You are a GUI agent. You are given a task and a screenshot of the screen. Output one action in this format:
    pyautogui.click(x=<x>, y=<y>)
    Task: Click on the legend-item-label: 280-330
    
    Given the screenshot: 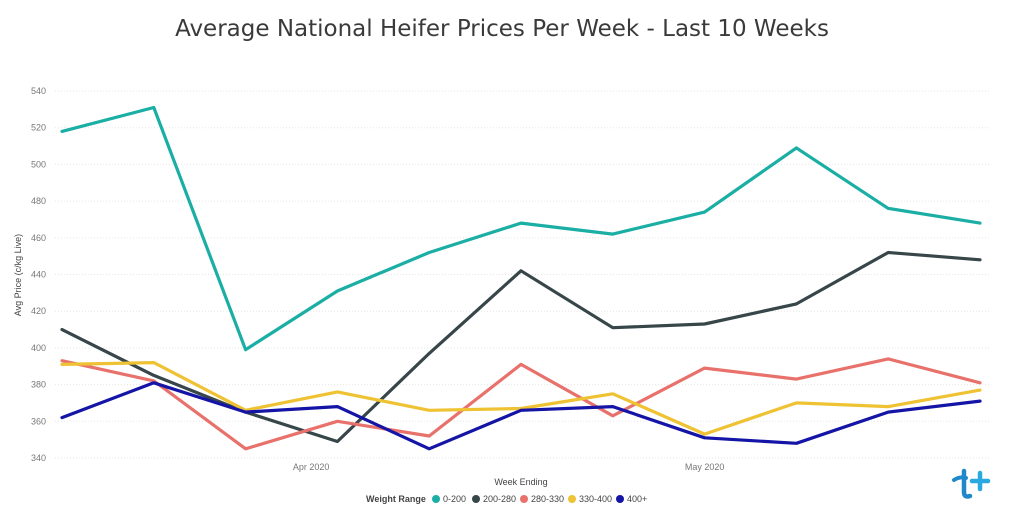 What is the action you would take?
    pyautogui.click(x=547, y=499)
    